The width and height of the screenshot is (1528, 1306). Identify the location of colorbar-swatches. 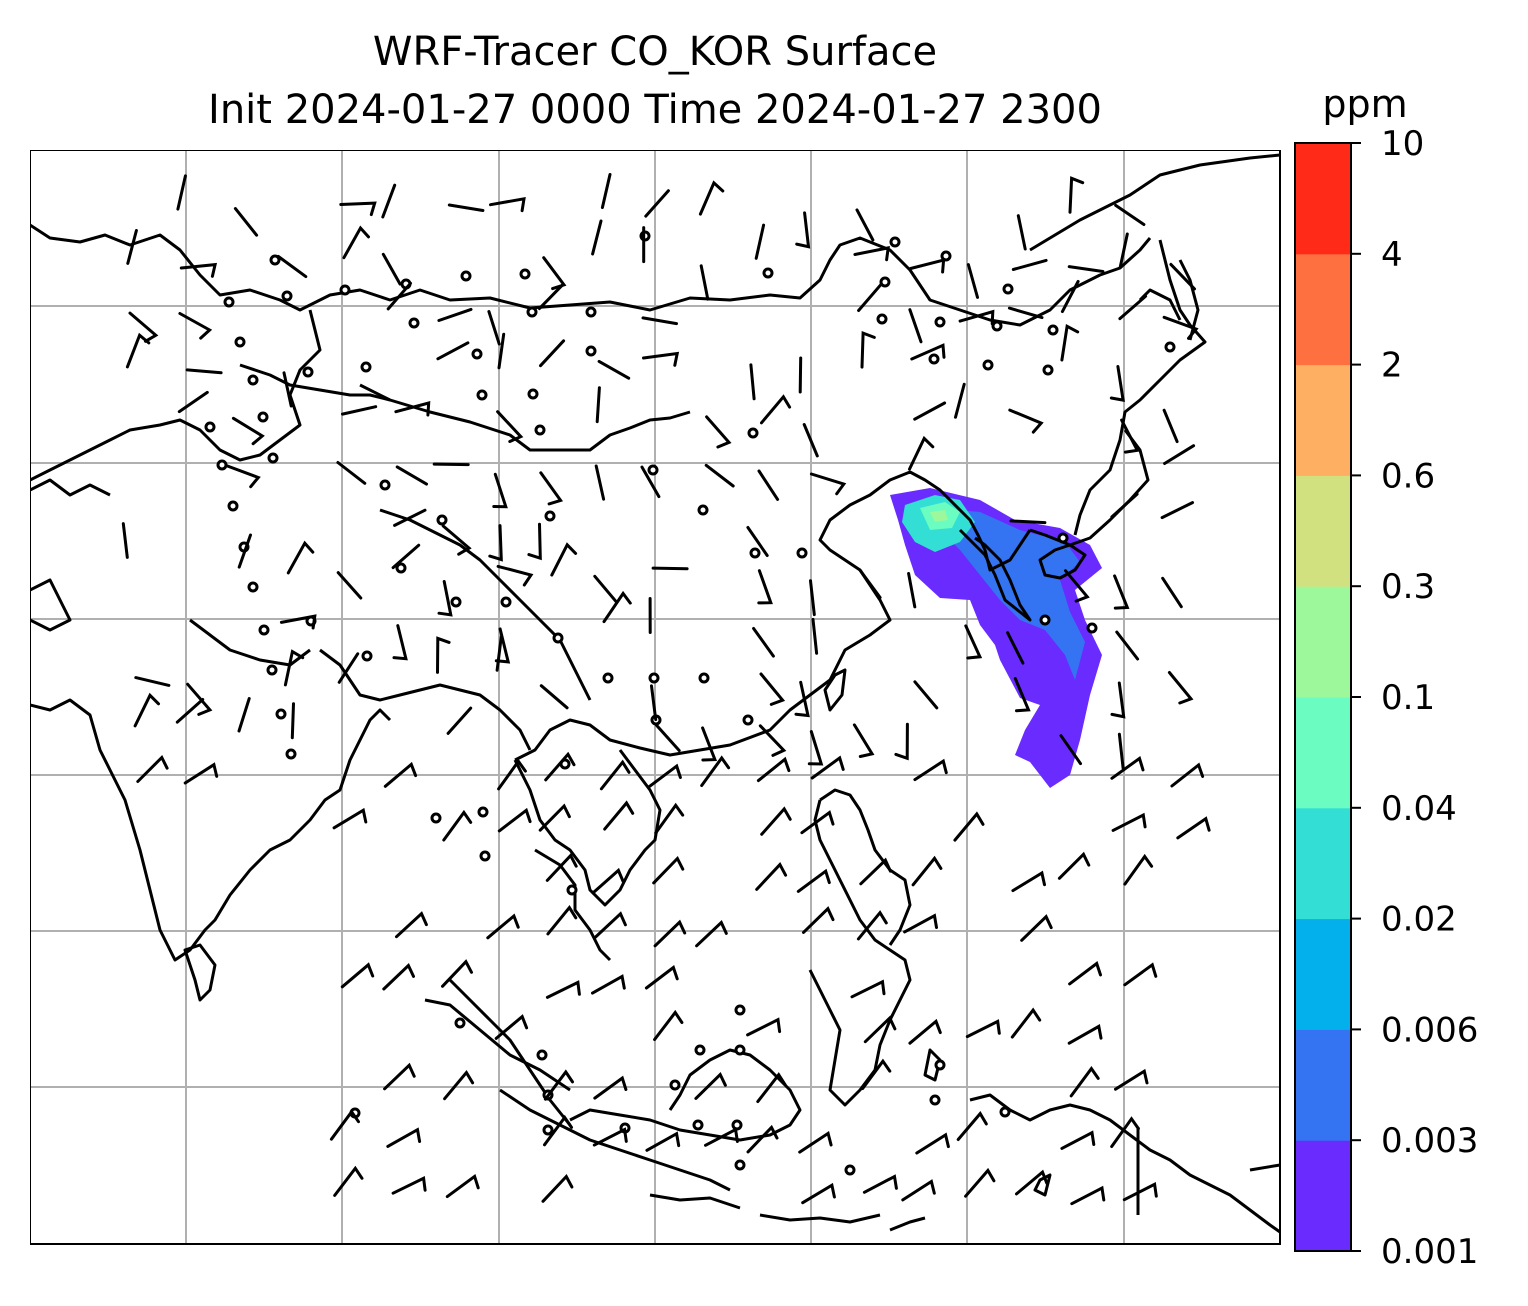
(1323, 697).